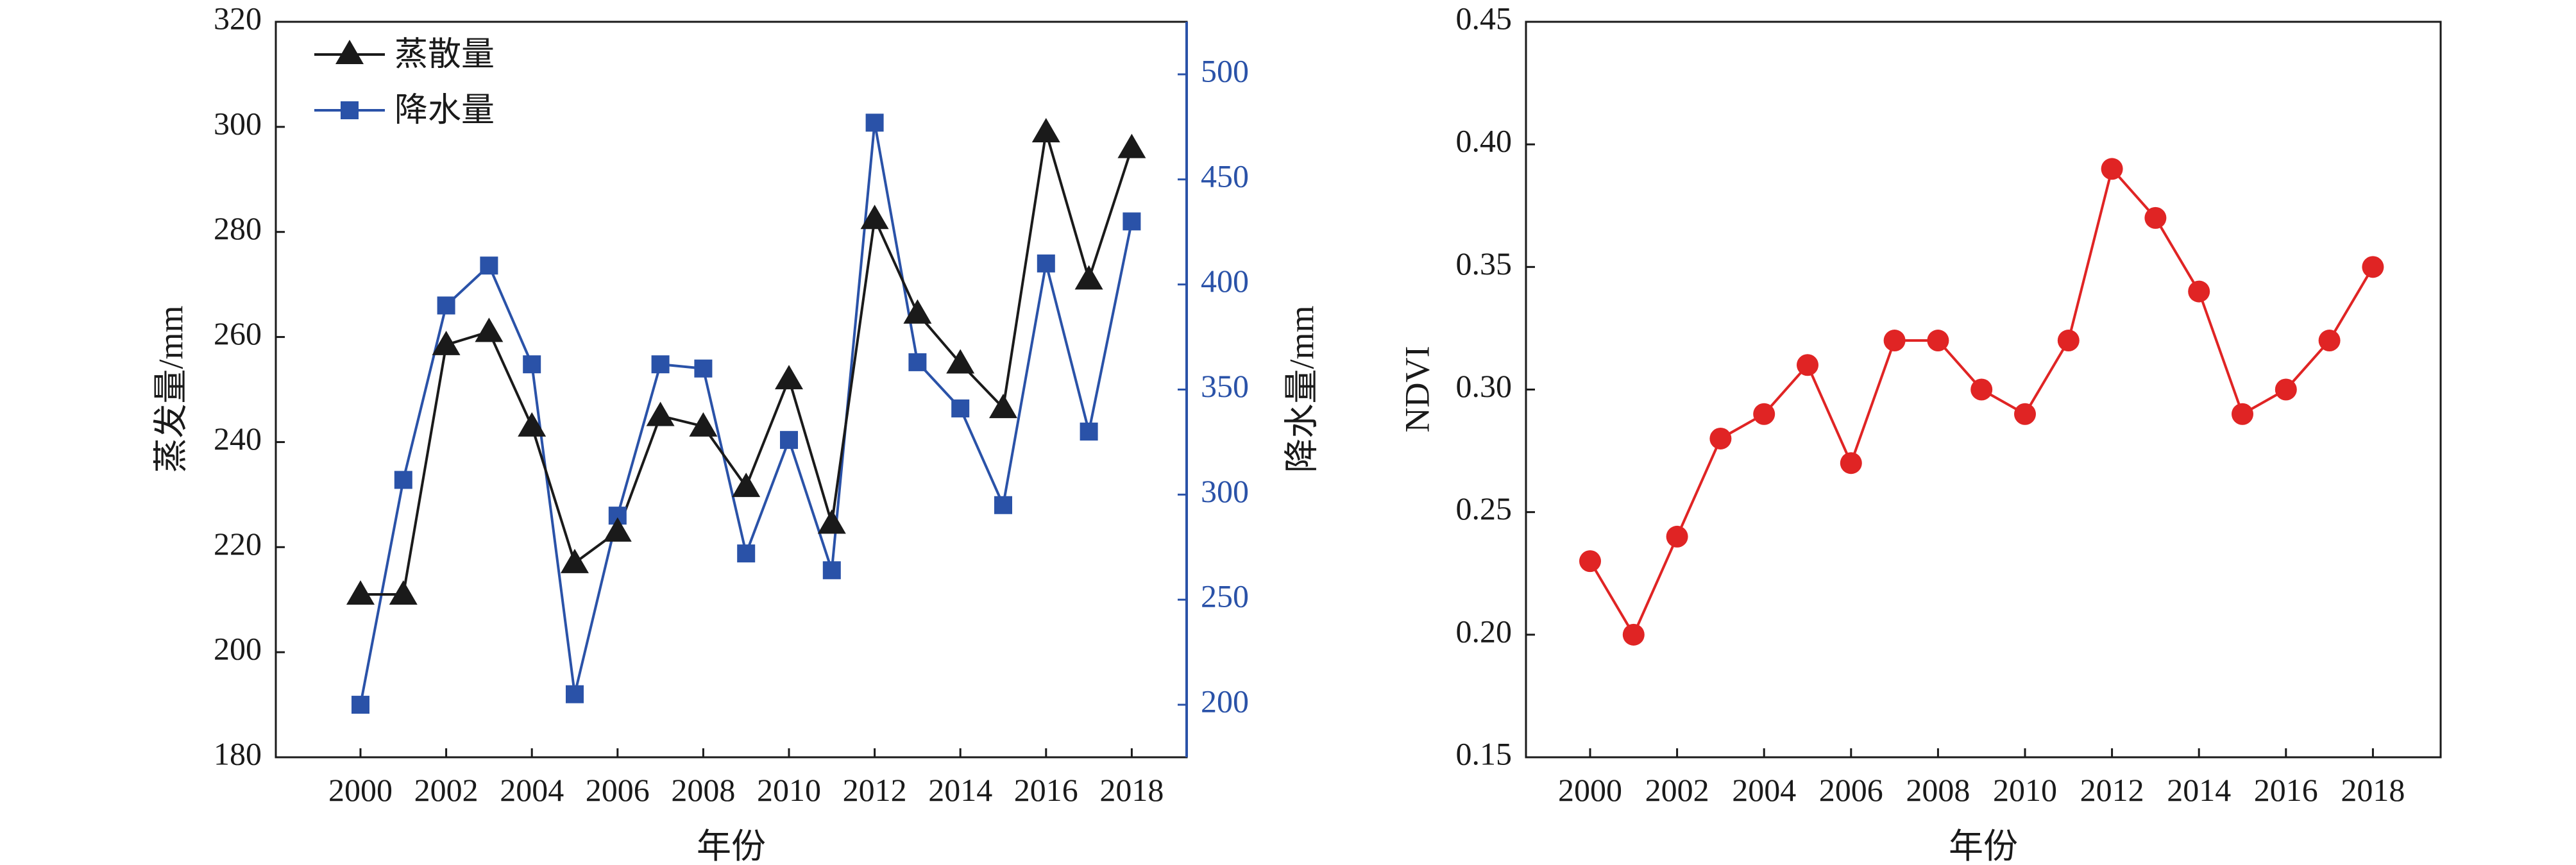 The height and width of the screenshot is (865, 2576). Describe the element at coordinates (238, 123) in the screenshot. I see `c1-left-tick-label: 300` at that location.